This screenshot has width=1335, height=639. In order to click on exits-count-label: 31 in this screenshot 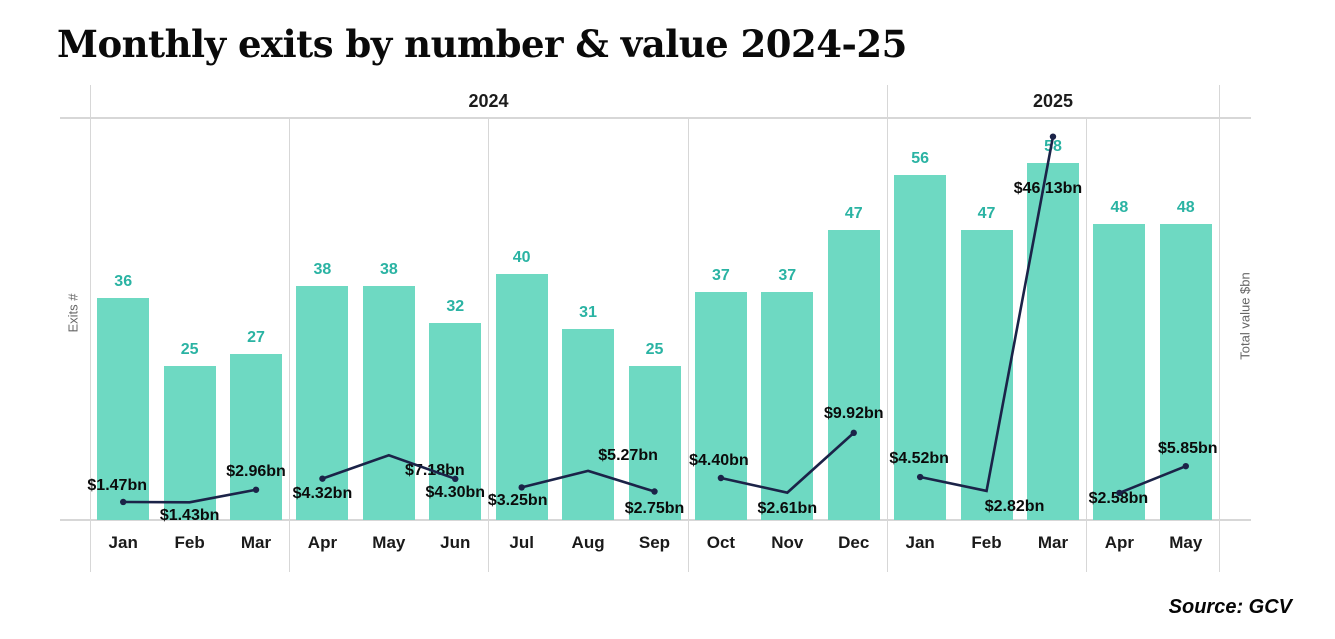, I will do `click(588, 313)`.